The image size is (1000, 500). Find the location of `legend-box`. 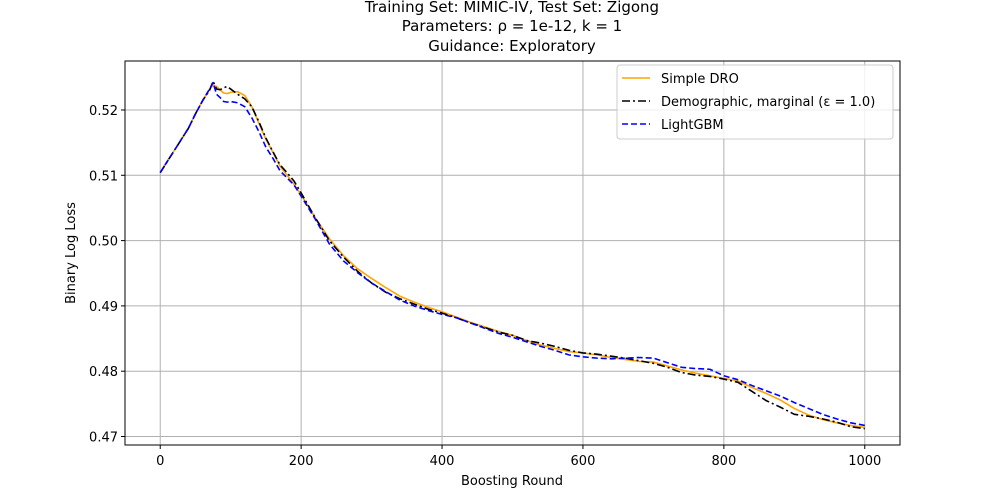

legend-box is located at coordinates (755, 102).